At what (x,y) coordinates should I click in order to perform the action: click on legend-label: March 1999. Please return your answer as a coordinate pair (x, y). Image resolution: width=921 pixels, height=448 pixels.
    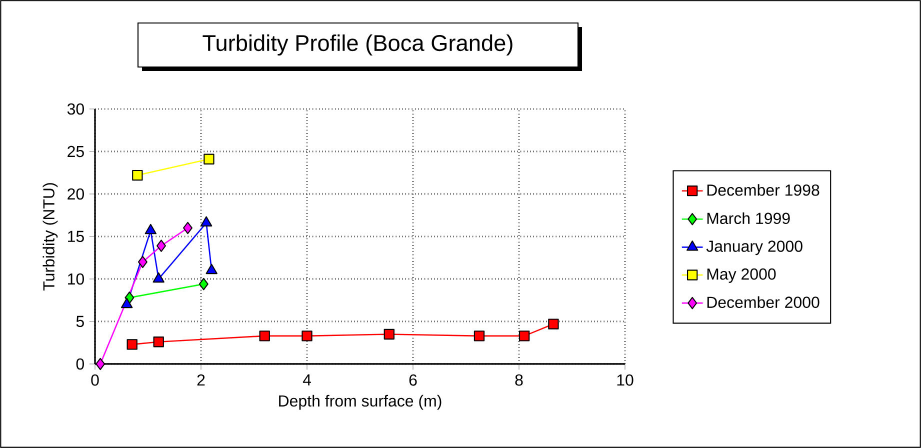
    Looking at the image, I should click on (748, 218).